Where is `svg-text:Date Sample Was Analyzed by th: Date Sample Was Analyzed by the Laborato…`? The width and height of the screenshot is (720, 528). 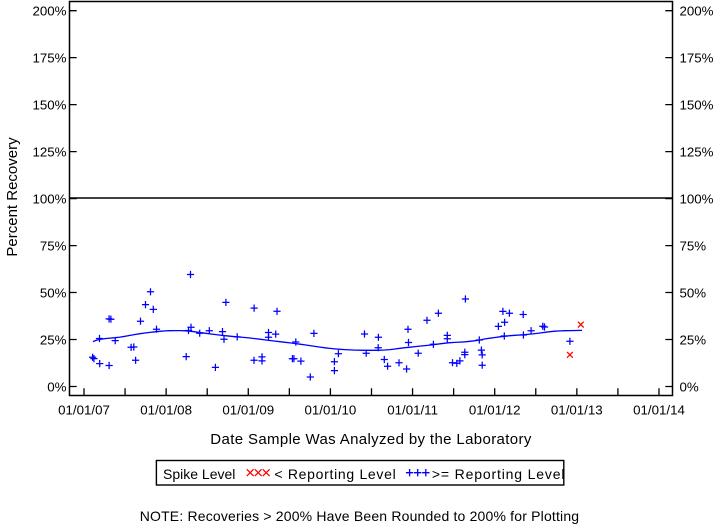
svg-text:Date Sample Was Analyzed by th: Date Sample Was Analyzed by the Laborato… is located at coordinates (371, 439).